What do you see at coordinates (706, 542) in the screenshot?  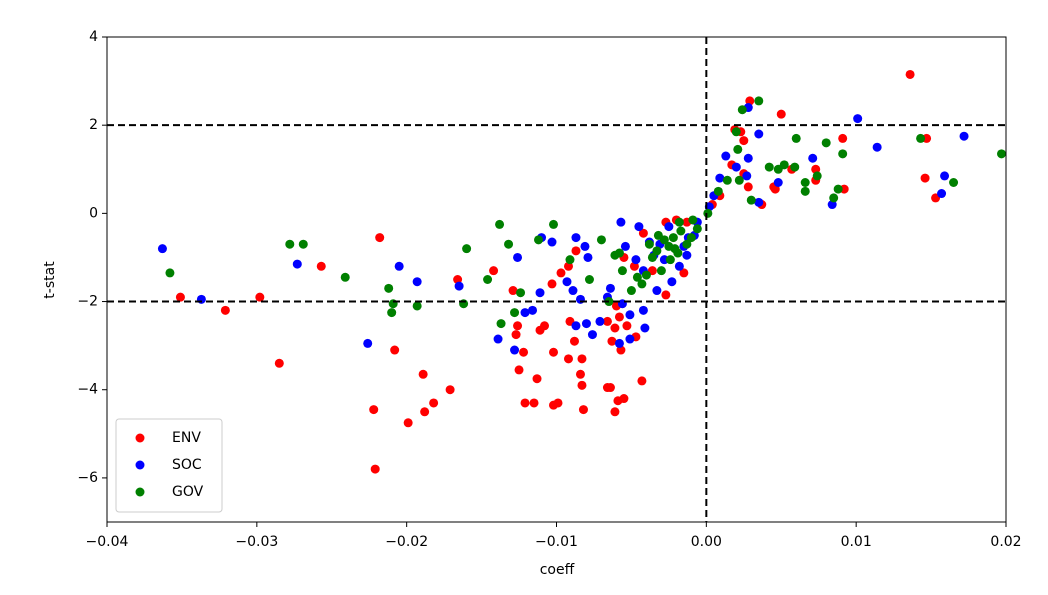 I see `x-tick-label: 0.00` at bounding box center [706, 542].